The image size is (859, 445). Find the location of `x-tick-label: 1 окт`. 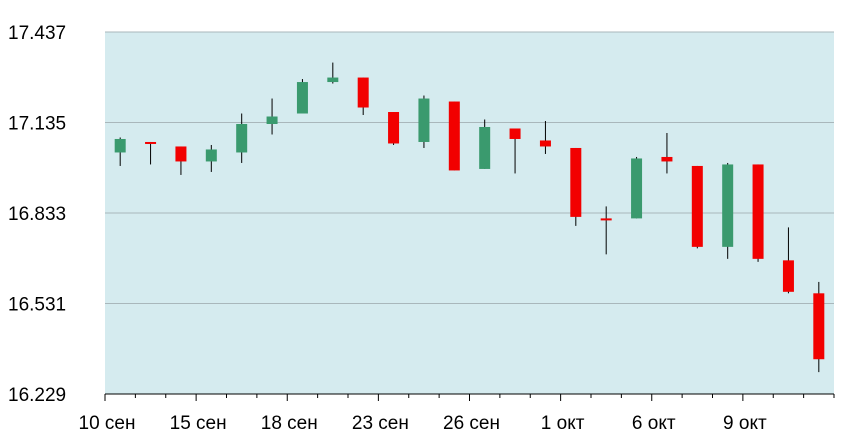

x-tick-label: 1 окт is located at coordinates (563, 423).